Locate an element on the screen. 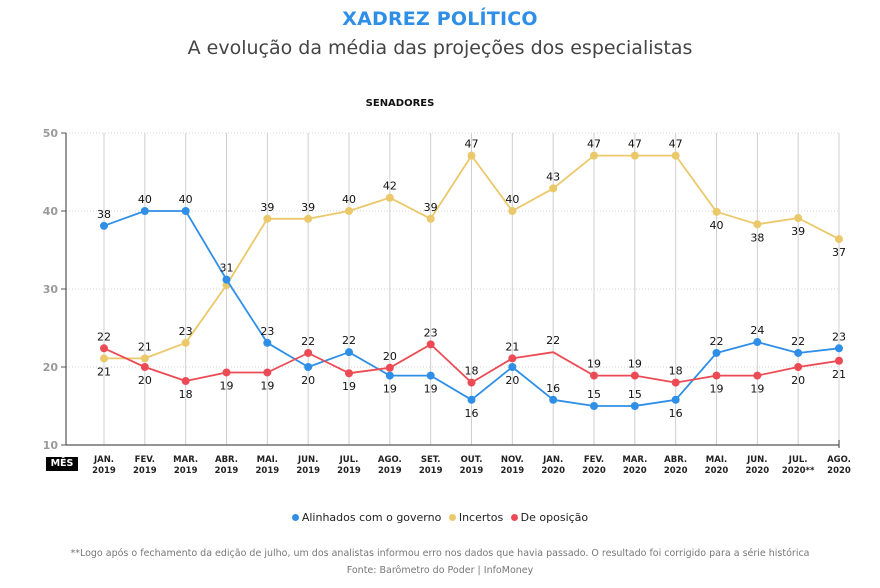 The image size is (880, 588). legend-item-incertos: Incertos is located at coordinates (475, 517).